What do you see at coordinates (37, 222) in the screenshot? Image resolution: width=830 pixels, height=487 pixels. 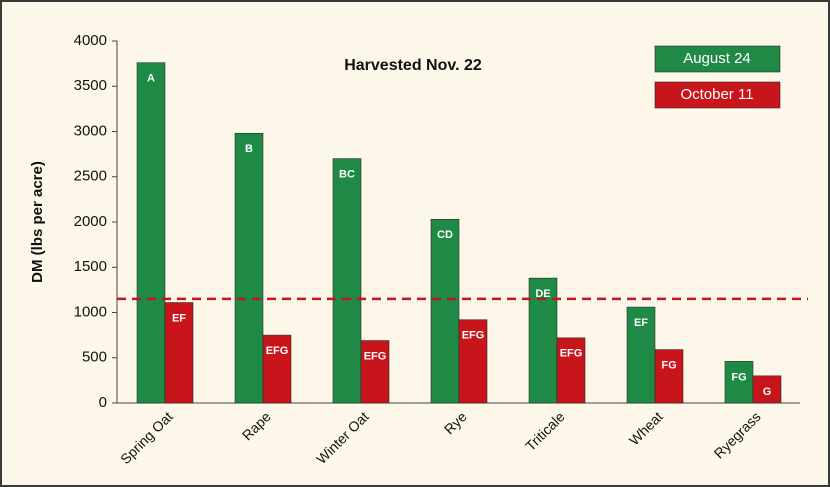 I see `y-axis-label: DM (lbs per acre)` at bounding box center [37, 222].